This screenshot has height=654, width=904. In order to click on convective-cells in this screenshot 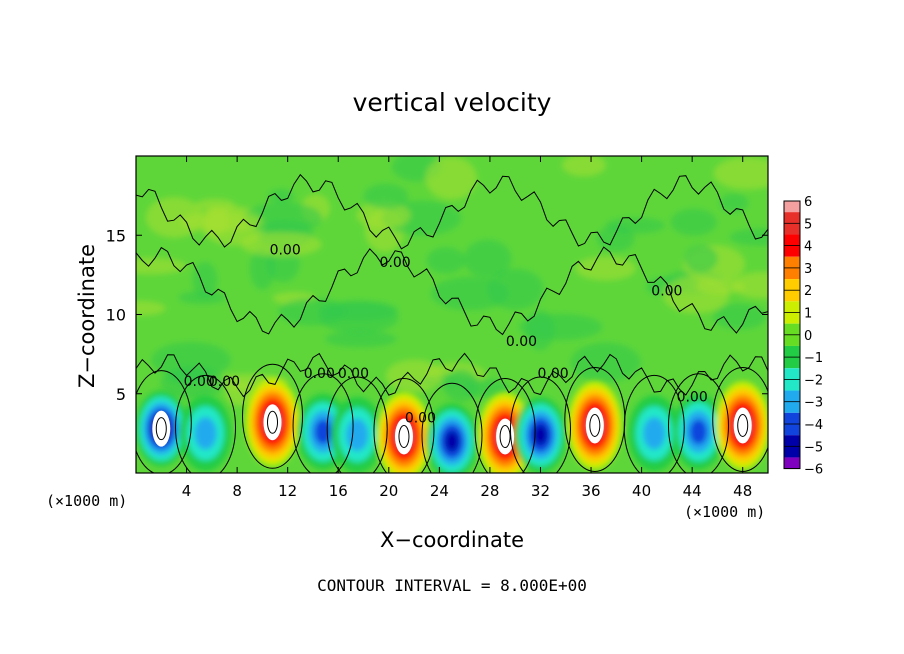, I will do `click(452, 425)`.